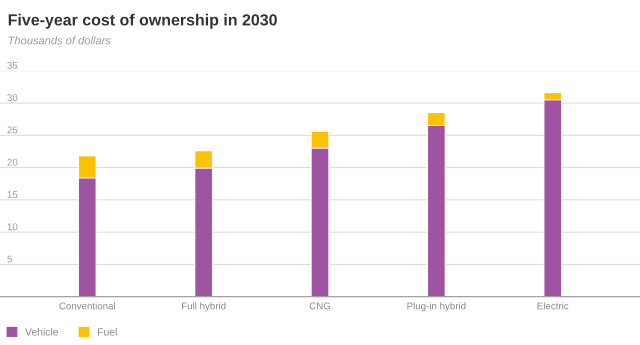  What do you see at coordinates (13, 226) in the screenshot?
I see `y-tick-label: 10` at bounding box center [13, 226].